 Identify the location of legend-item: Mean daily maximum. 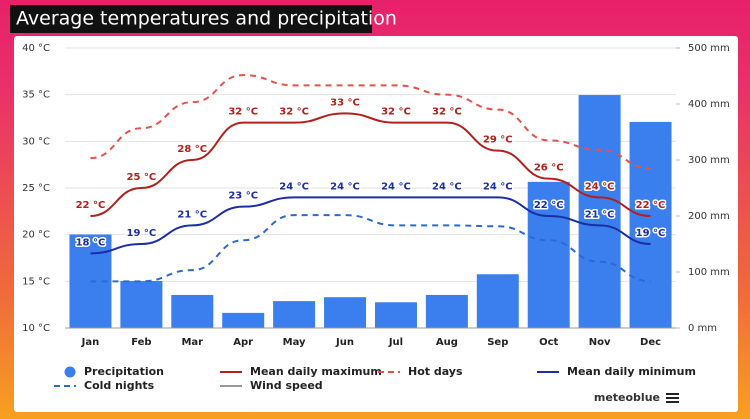
(301, 371).